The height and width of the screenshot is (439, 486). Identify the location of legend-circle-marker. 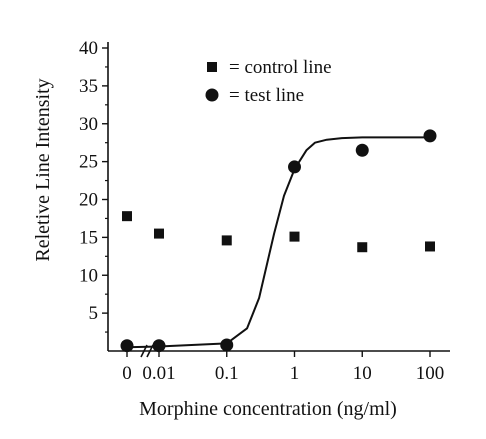
(212, 95).